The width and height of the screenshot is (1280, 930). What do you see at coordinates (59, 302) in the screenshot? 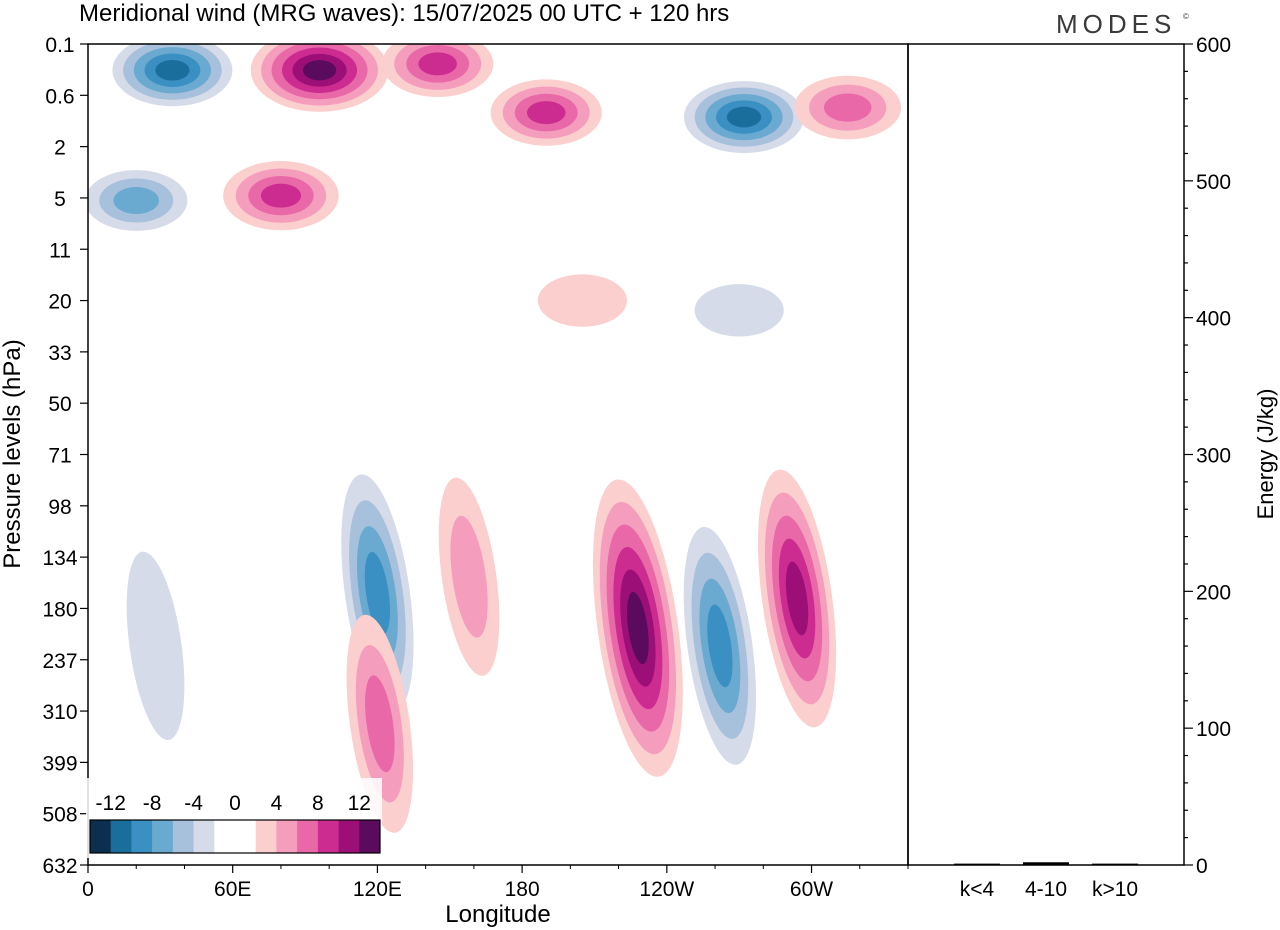
I see `pressure-tick-label: 20` at bounding box center [59, 302].